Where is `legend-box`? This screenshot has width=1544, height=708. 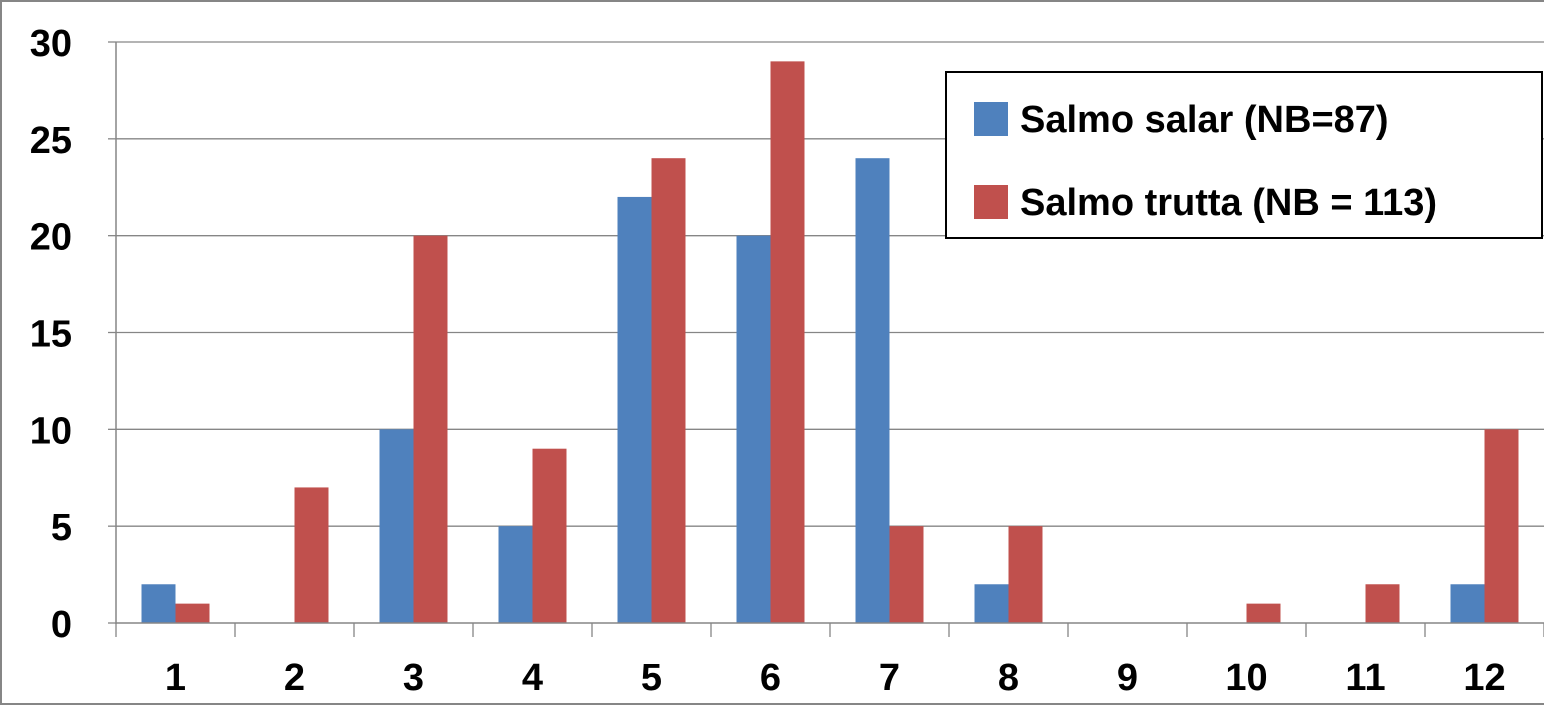 legend-box is located at coordinates (1244, 155).